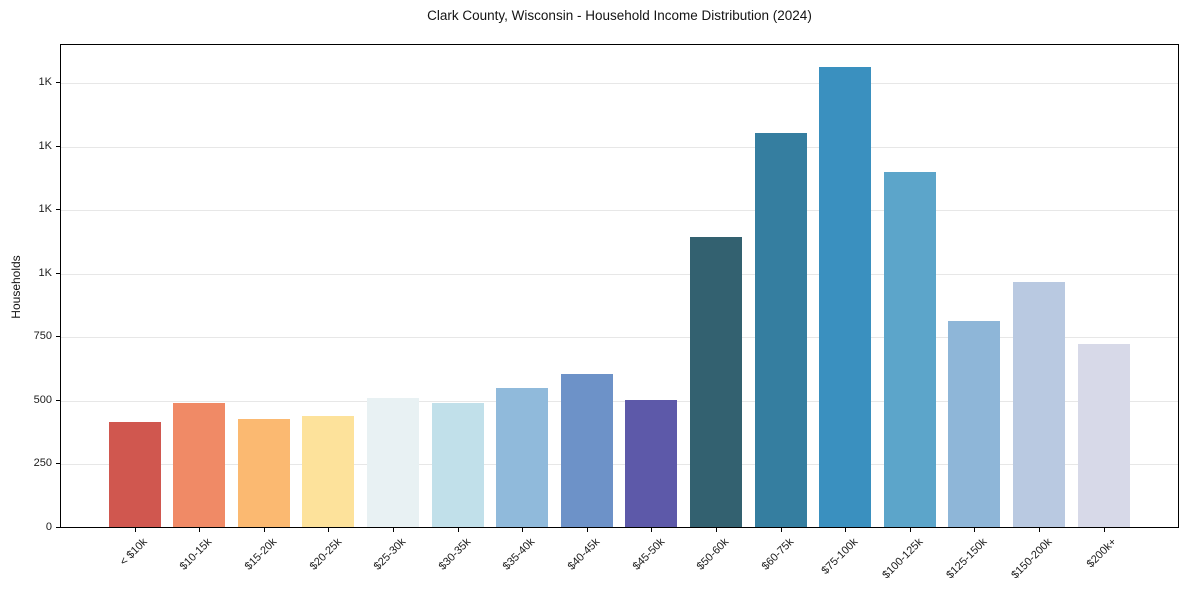  I want to click on bar-$50-60k, so click(715, 382).